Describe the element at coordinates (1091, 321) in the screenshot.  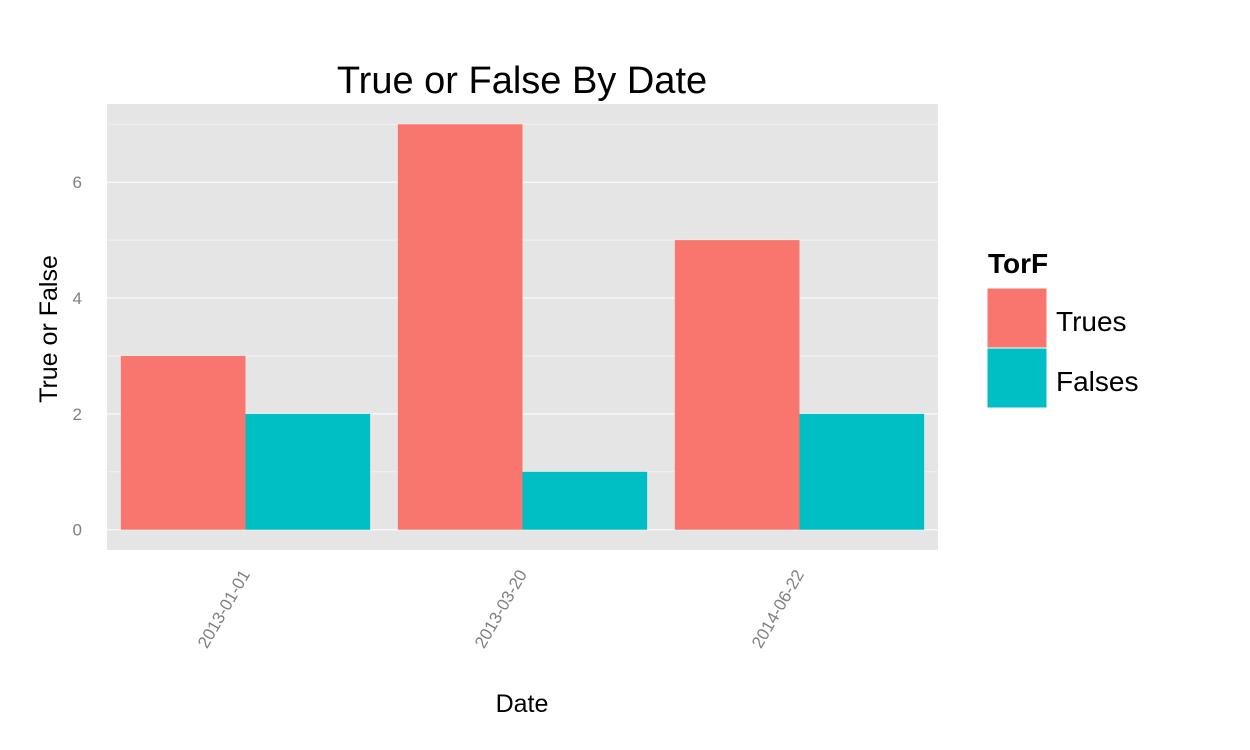
I see `legend-label-trues: Trues` at that location.